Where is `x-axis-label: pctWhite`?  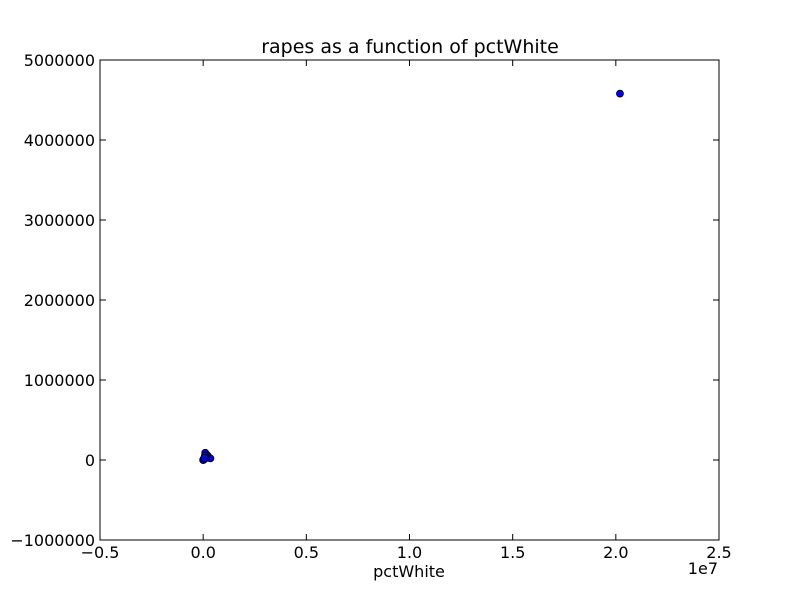 x-axis-label: pctWhite is located at coordinates (409, 571).